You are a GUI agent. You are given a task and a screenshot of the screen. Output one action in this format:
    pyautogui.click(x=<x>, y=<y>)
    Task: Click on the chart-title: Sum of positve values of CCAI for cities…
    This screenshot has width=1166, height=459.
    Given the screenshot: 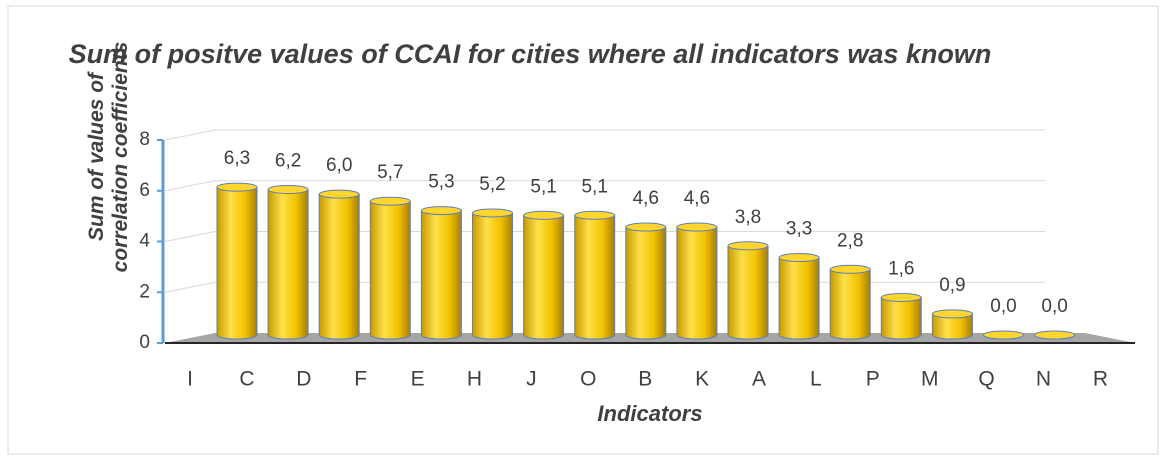 What is the action you would take?
    pyautogui.click(x=530, y=54)
    